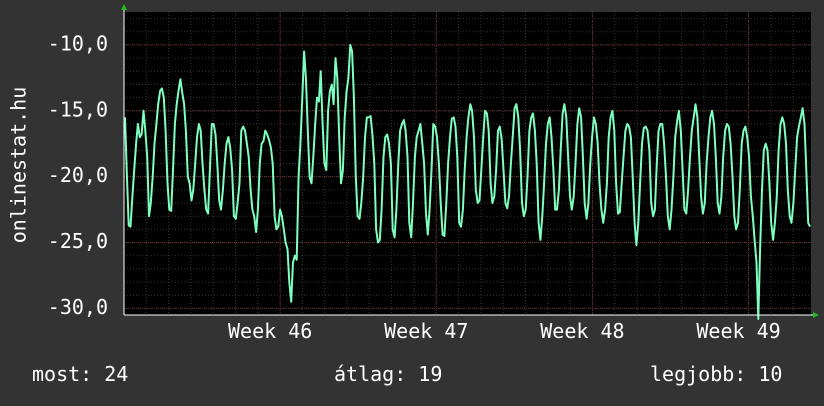 Image resolution: width=824 pixels, height=406 pixels. I want to click on y-axis-arrow, so click(124, 7).